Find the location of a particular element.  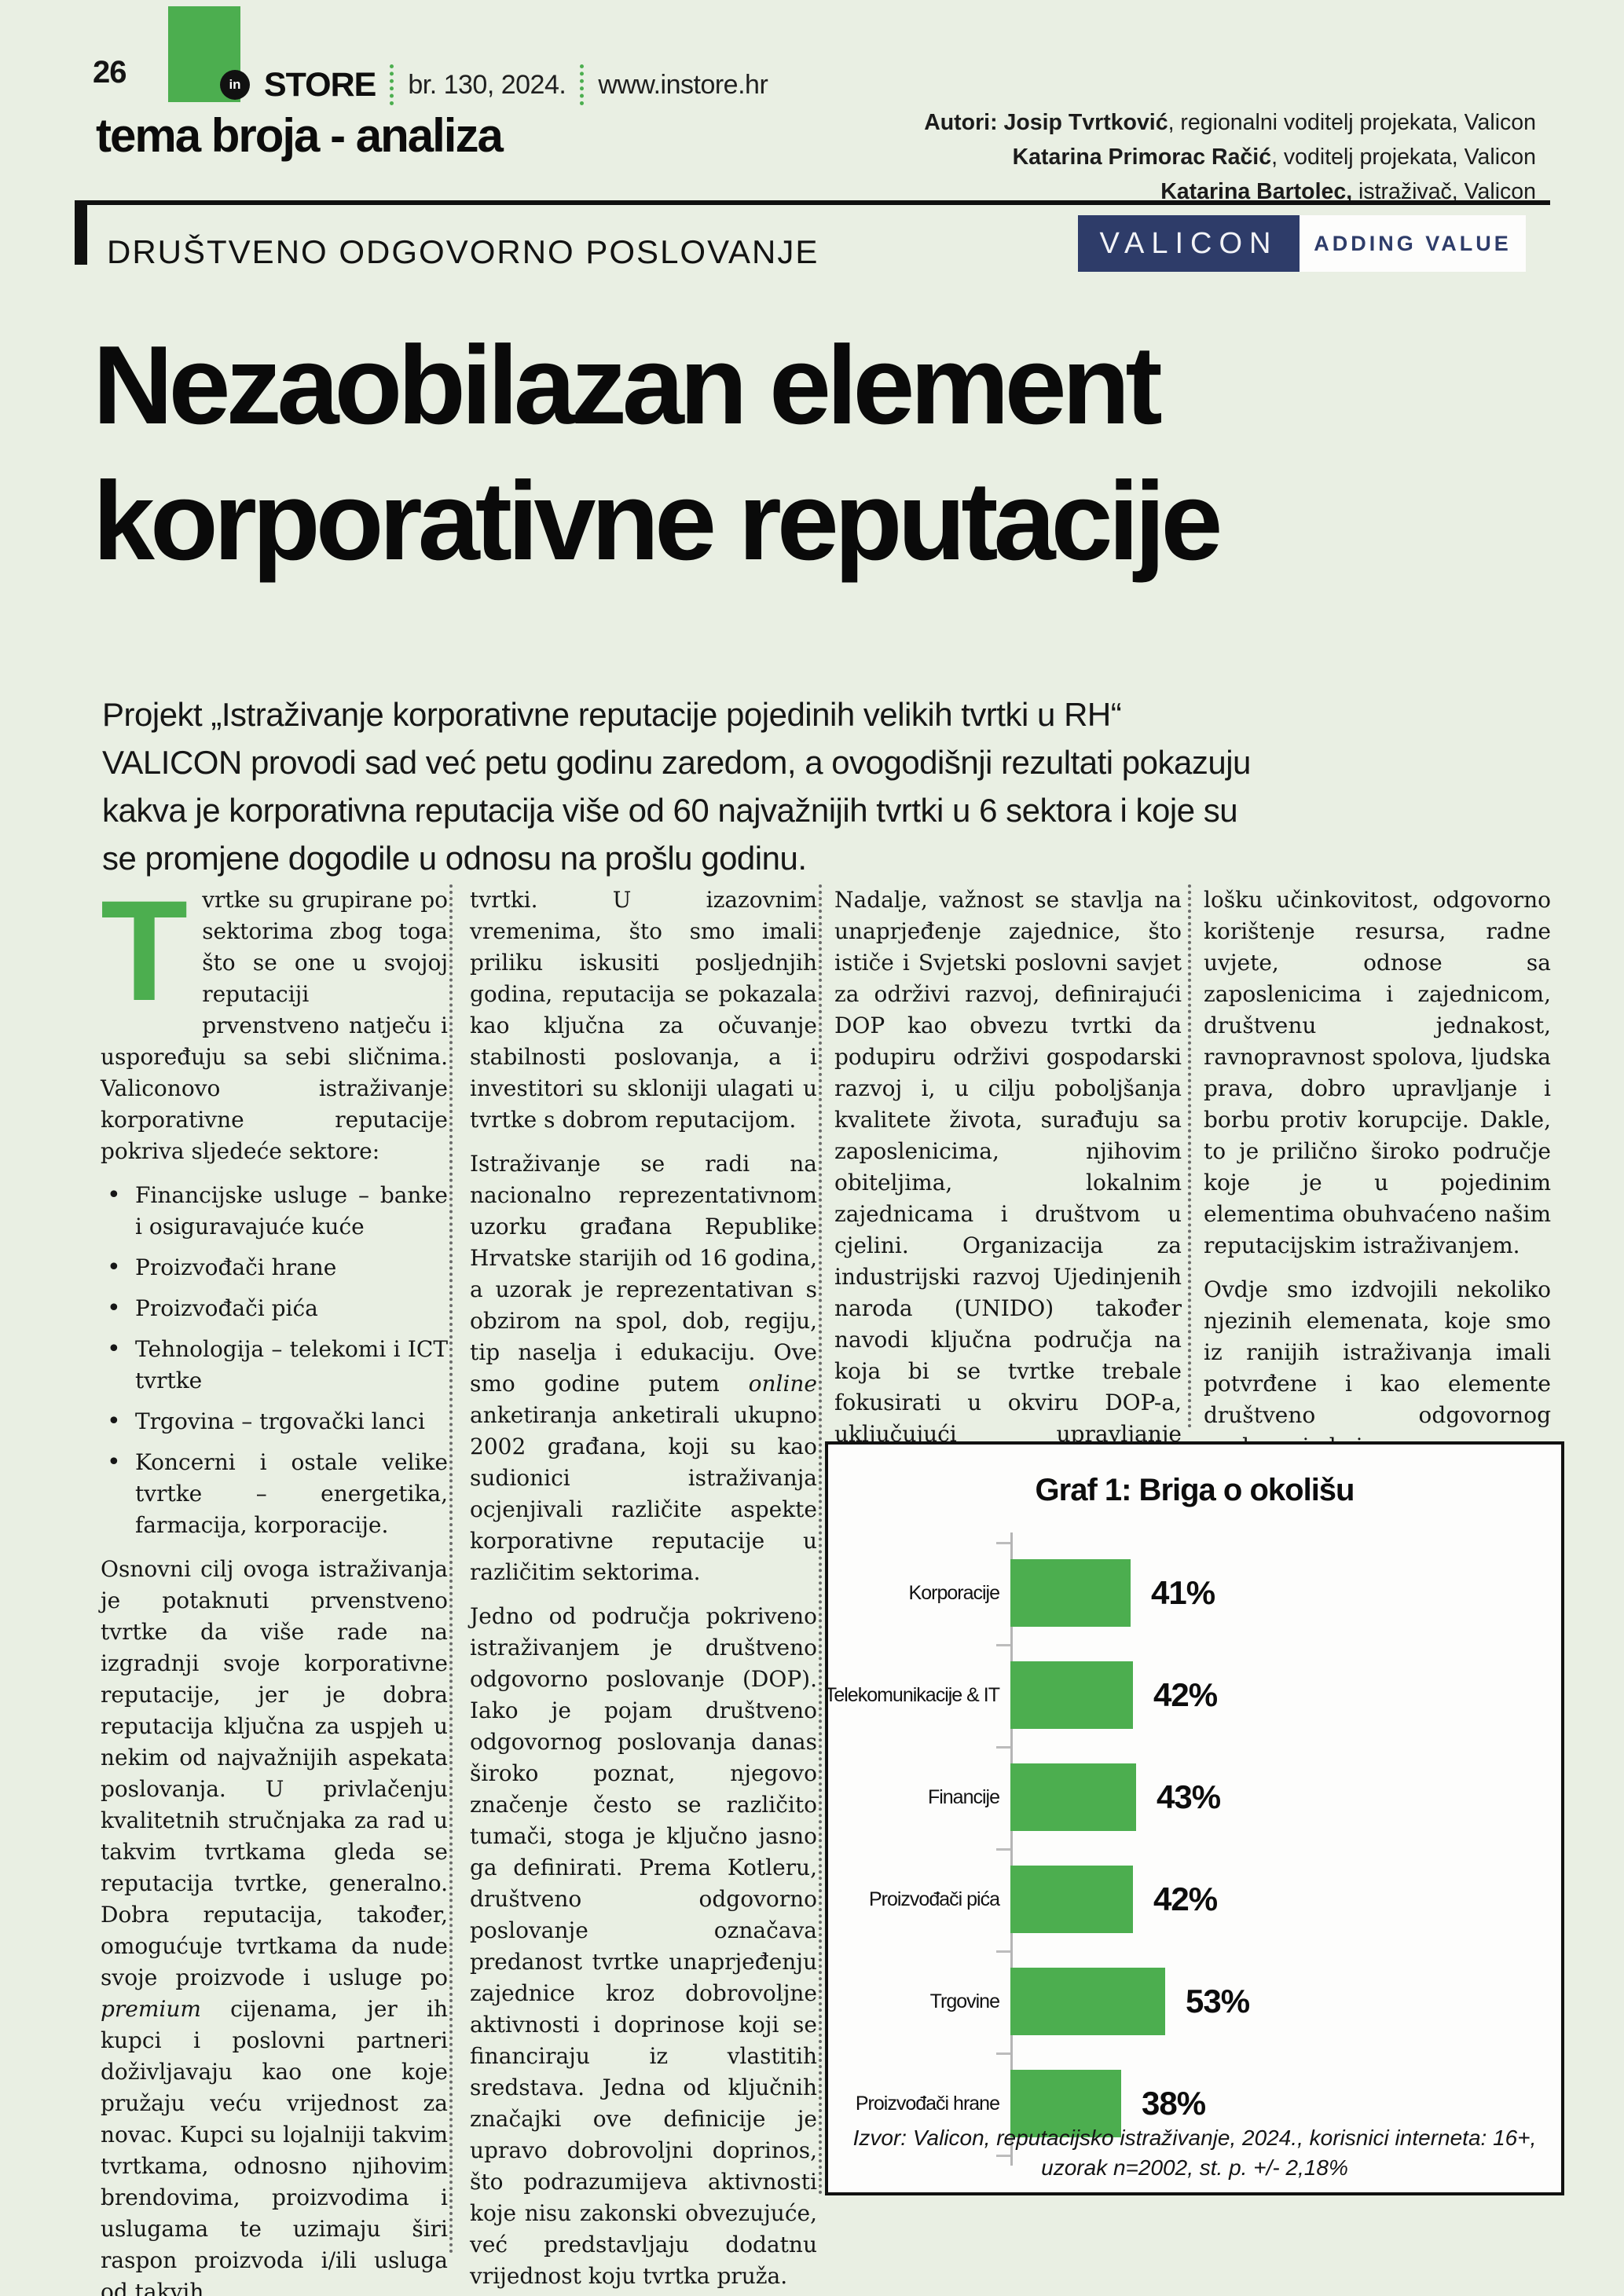

chart-row: Korporacije 41% is located at coordinates (1194, 1593).